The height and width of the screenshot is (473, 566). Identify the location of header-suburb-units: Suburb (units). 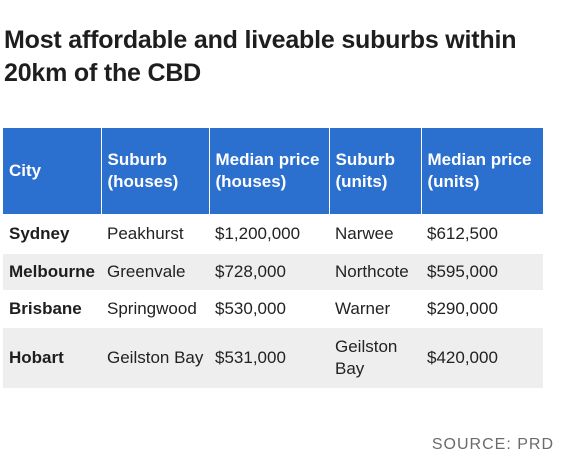
(375, 171).